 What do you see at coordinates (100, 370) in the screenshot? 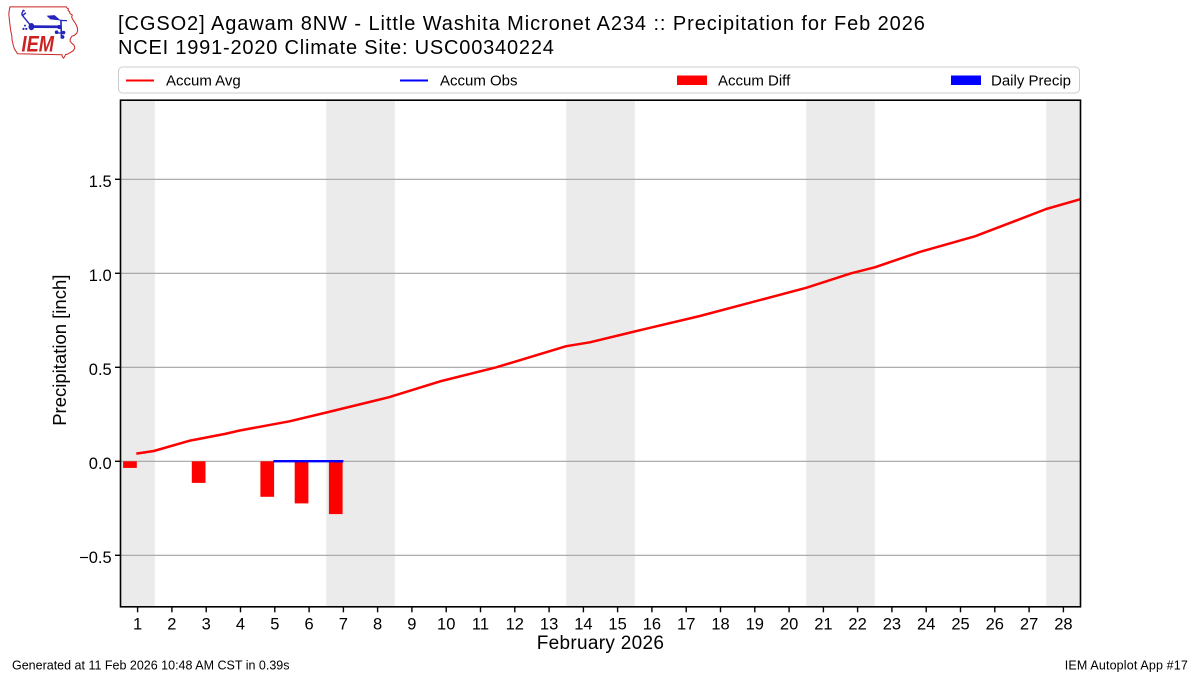
I see `svg-text: 0.5` at bounding box center [100, 370].